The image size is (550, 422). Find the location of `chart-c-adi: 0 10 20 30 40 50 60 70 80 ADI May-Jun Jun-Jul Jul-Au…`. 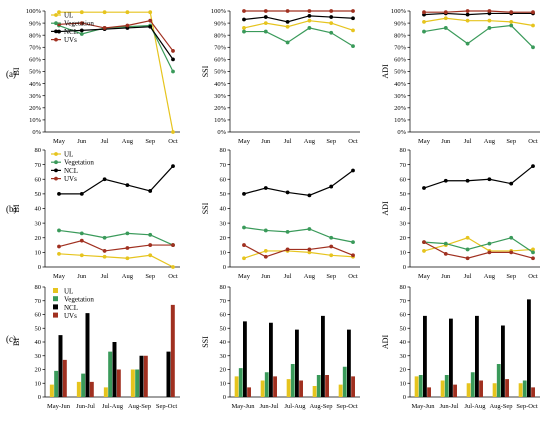

chart-c-adi: 0 10 20 30 40 50 60 70 80 ADI May-Jun Jun-Jul Jul-Au… is located at coordinates (460, 347).